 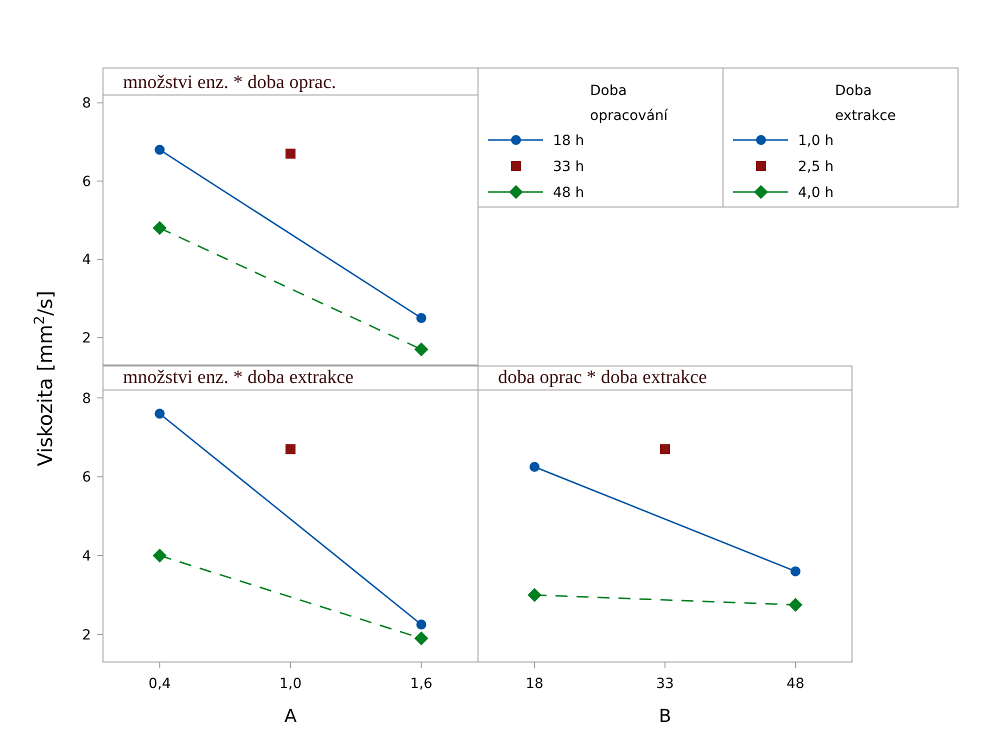 I want to click on chart-title: množstvi enz. * doba extrakce, so click(x=238, y=377).